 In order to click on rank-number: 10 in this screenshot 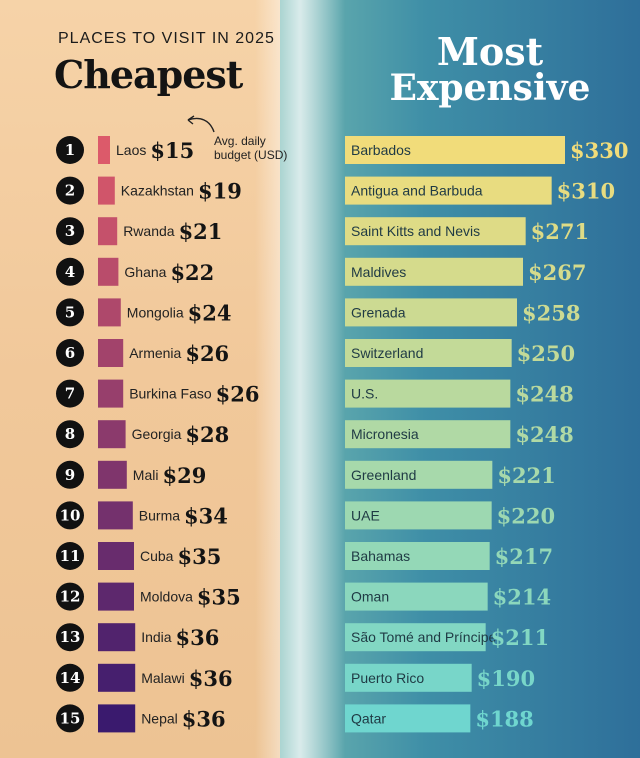, I will do `click(70, 515)`.